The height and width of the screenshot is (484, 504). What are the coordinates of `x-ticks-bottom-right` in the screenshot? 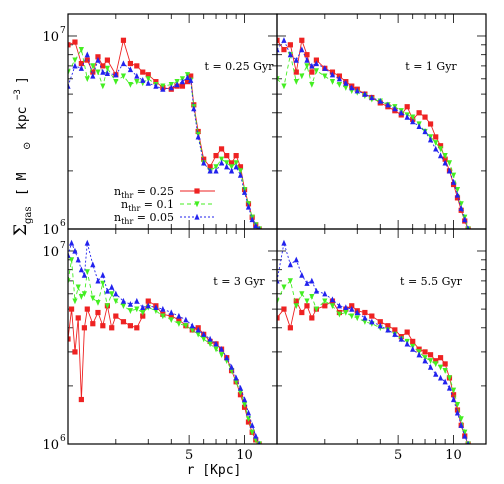 It's located at (389, 336).